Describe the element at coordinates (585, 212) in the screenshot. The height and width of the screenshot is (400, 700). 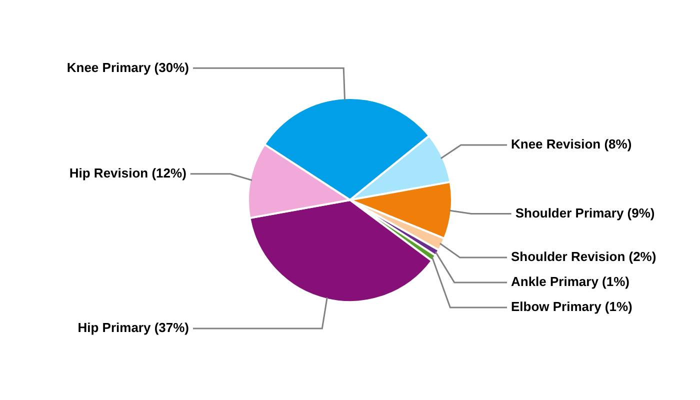
I see `slice-label: Shoulder Primary (9%)` at that location.